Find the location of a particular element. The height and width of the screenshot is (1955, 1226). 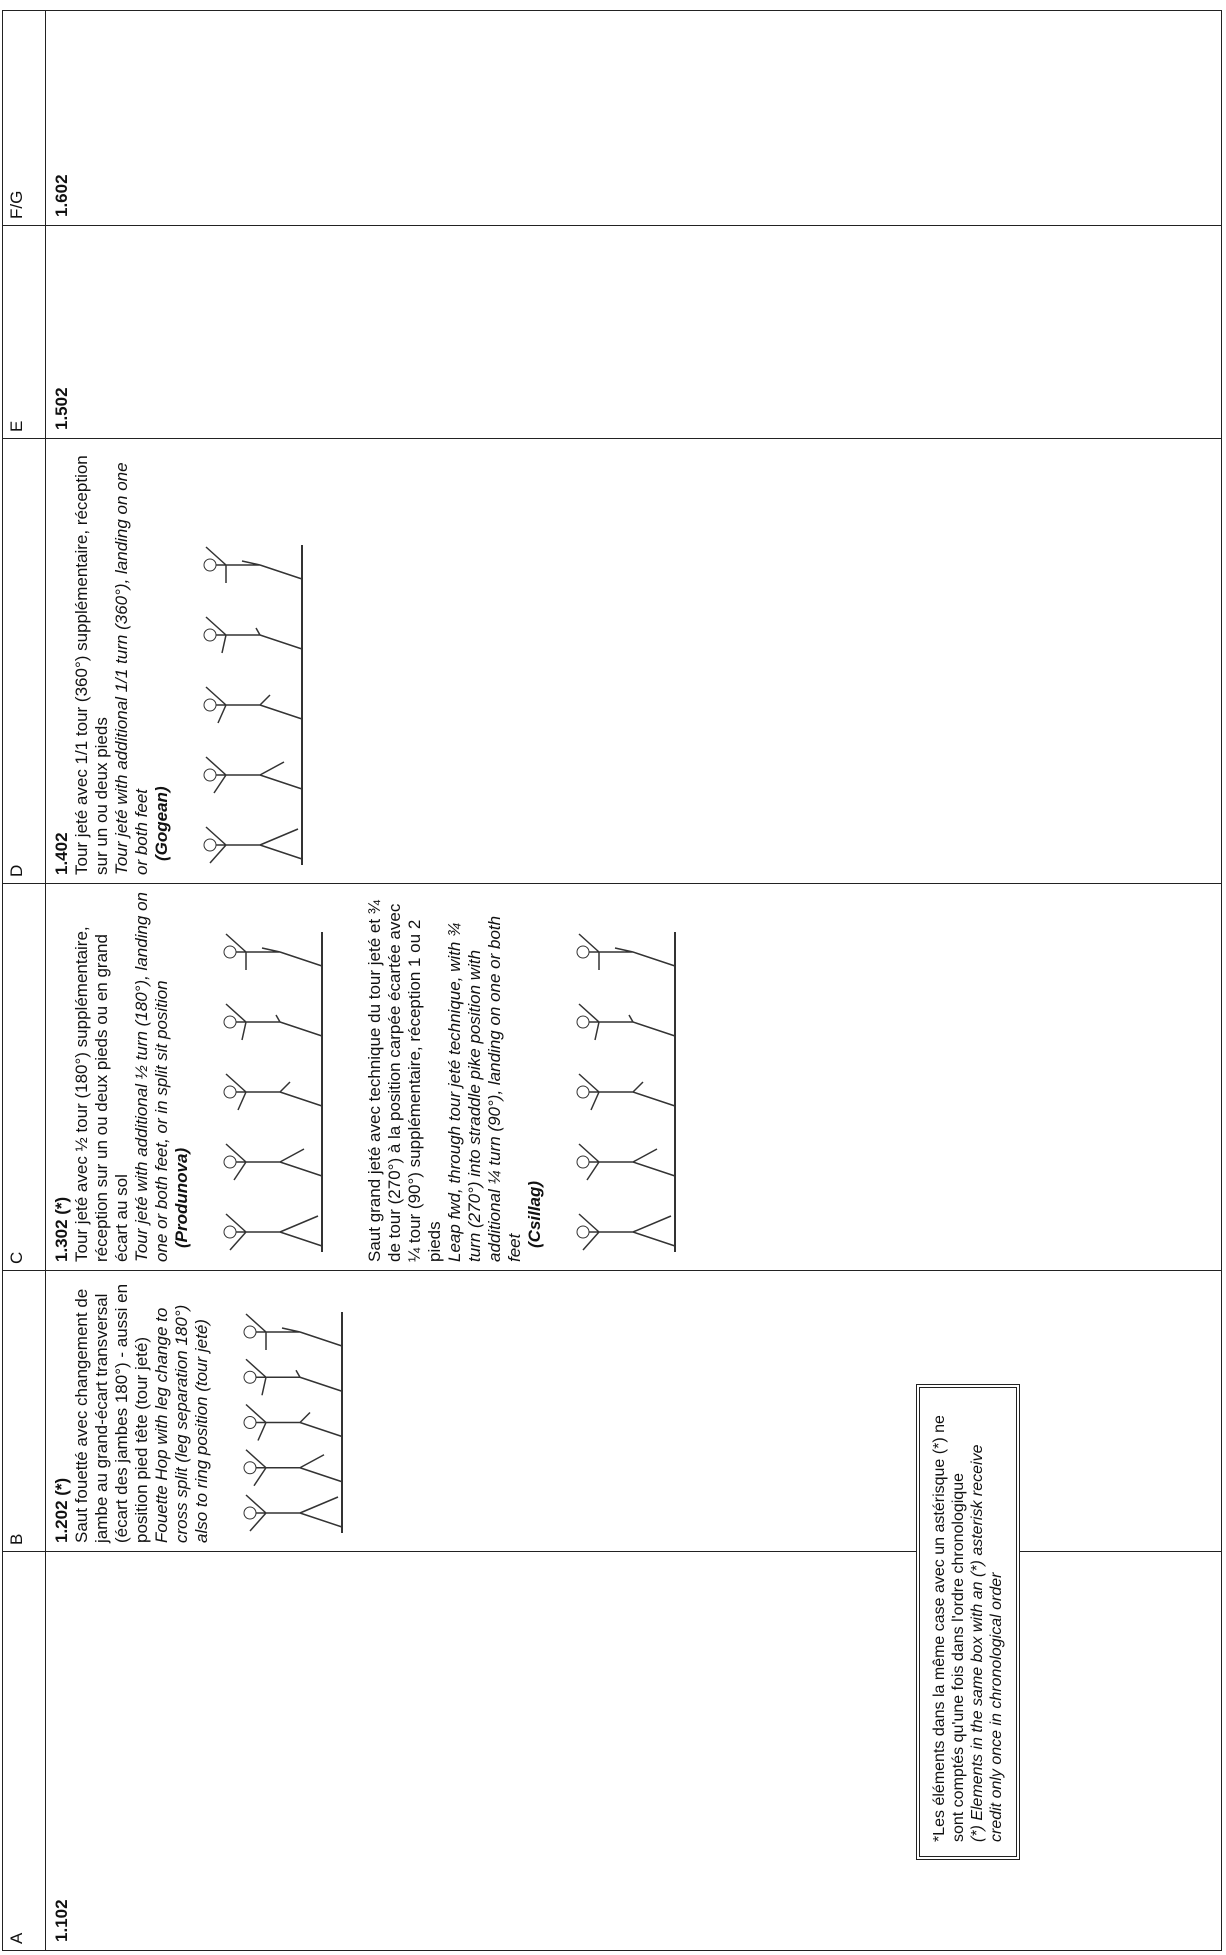

element-name: (Csillag) is located at coordinates (534, 1214).